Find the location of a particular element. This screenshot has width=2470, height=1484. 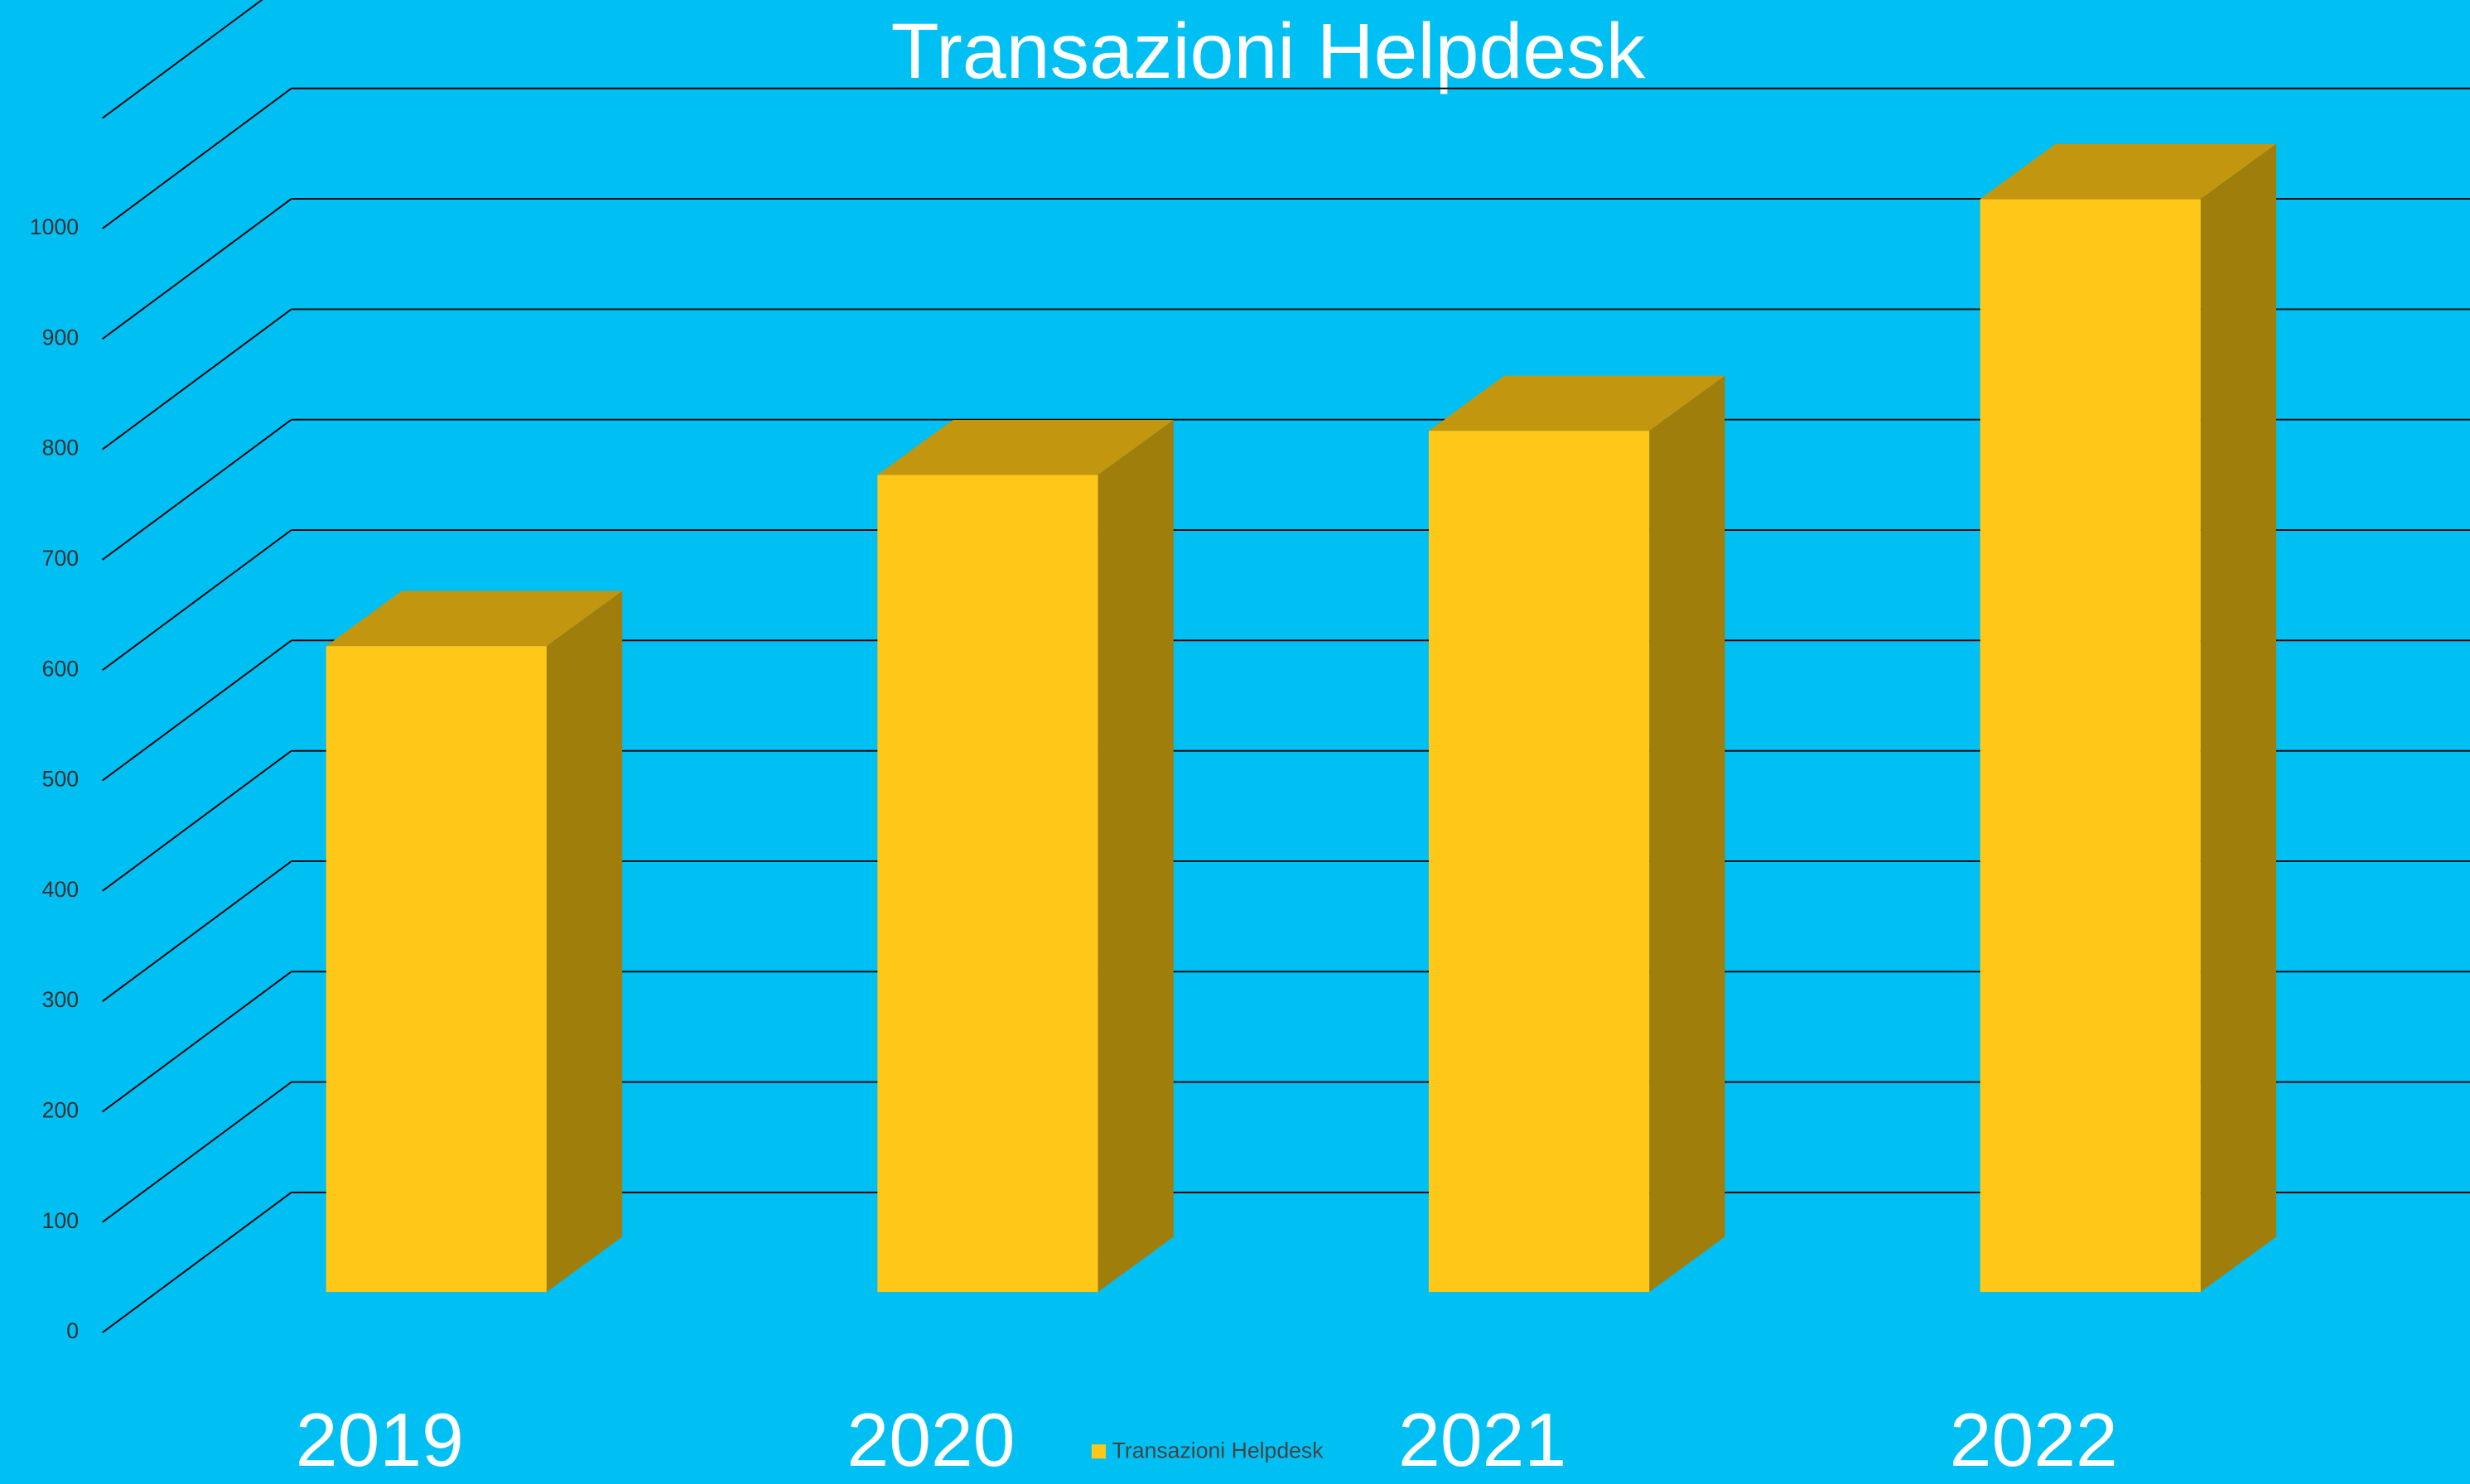

y-tick-label: 500 is located at coordinates (60, 779).